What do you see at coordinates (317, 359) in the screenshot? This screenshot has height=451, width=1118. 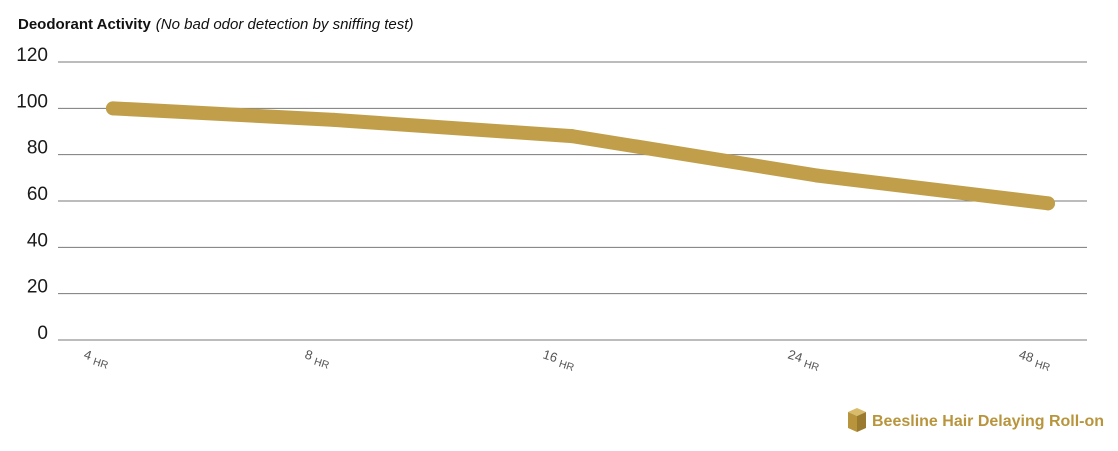 I see `x-tick-label: 8 HR` at bounding box center [317, 359].